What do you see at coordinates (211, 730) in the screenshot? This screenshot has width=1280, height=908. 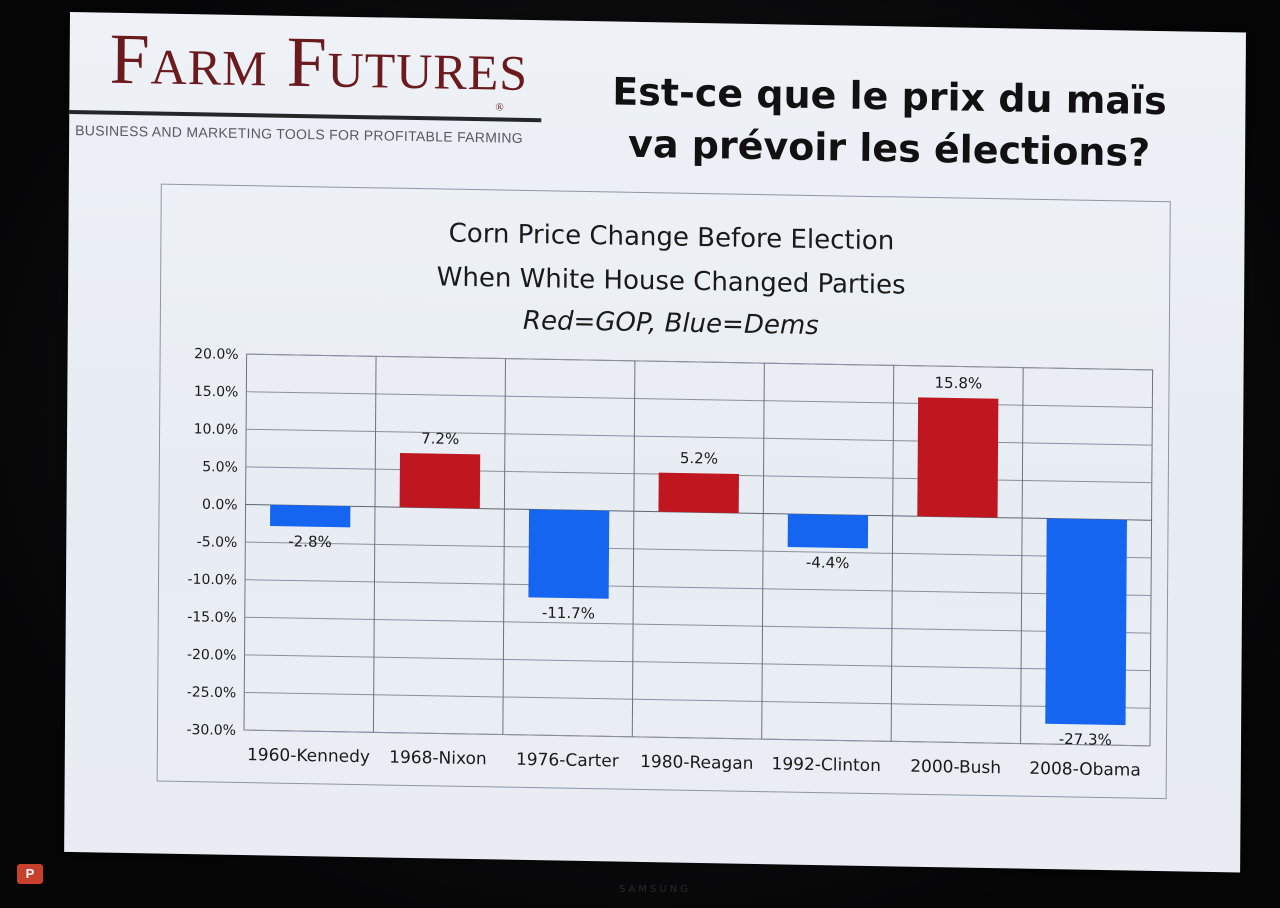 I see `y-tick-label: -30.0%` at bounding box center [211, 730].